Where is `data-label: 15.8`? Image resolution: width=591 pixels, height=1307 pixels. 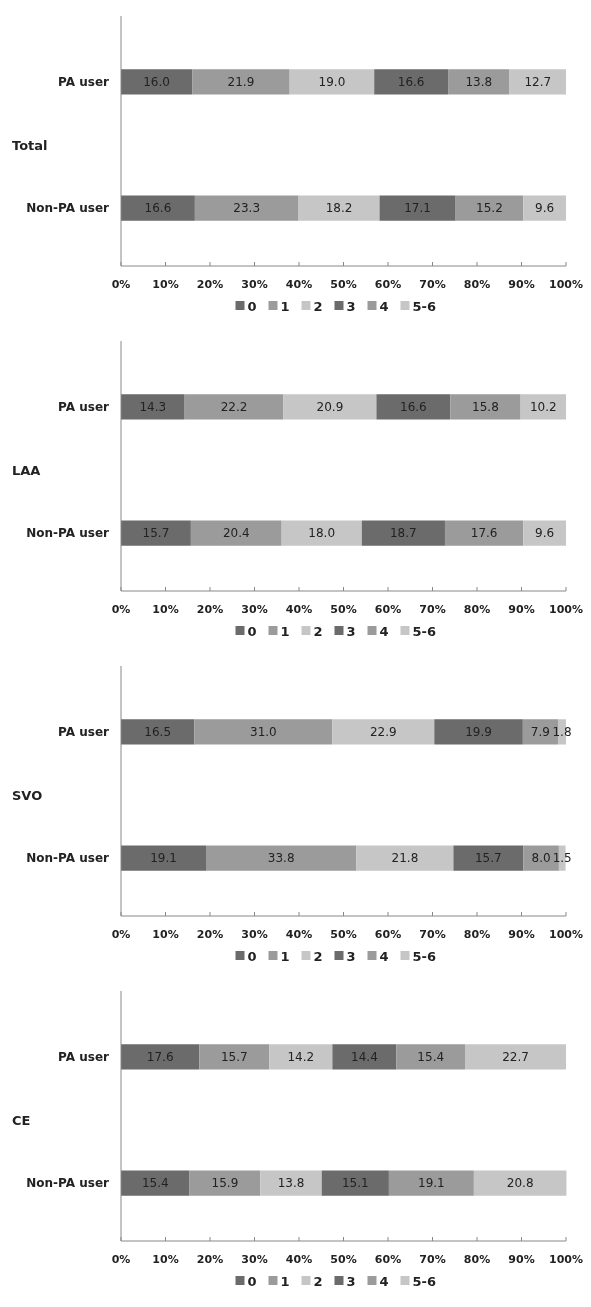
data-label: 15.8 is located at coordinates (485, 407).